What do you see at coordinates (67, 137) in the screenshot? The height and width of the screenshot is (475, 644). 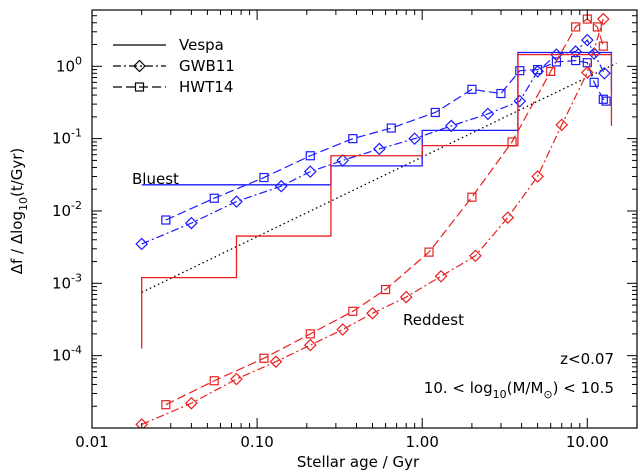 I see `y-tick-label: 10⁻¹` at bounding box center [67, 137].